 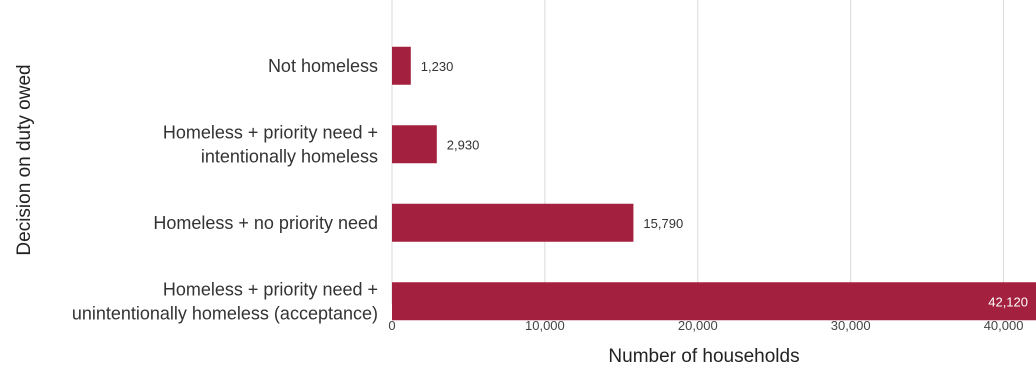 I want to click on category-label: Not homeless, so click(x=323, y=66).